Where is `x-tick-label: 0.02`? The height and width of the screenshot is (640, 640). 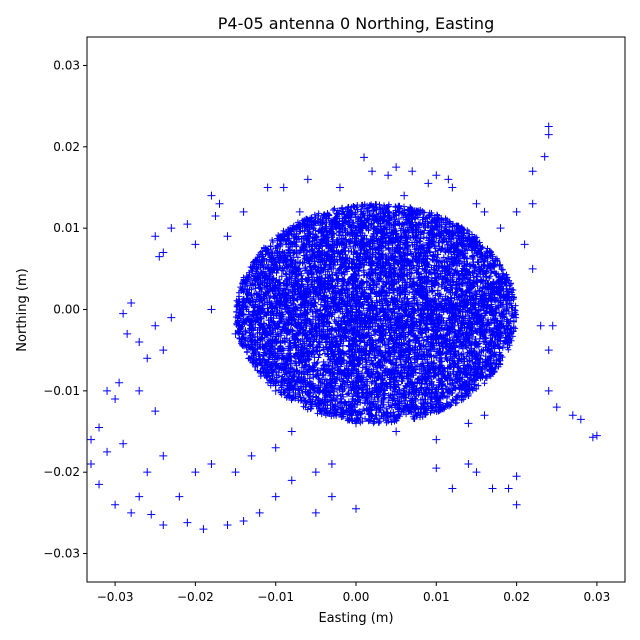
x-tick-label: 0.02 is located at coordinates (516, 597).